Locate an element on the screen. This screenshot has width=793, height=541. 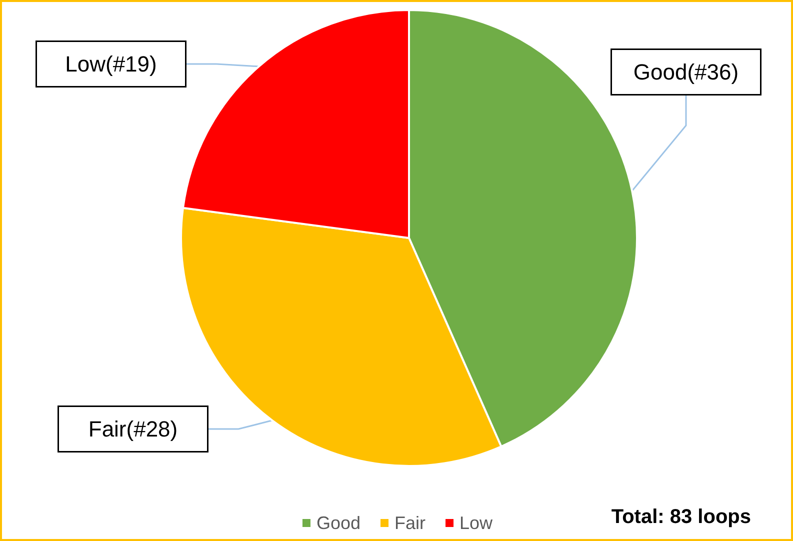
data-label: Fair(#28) is located at coordinates (133, 429).